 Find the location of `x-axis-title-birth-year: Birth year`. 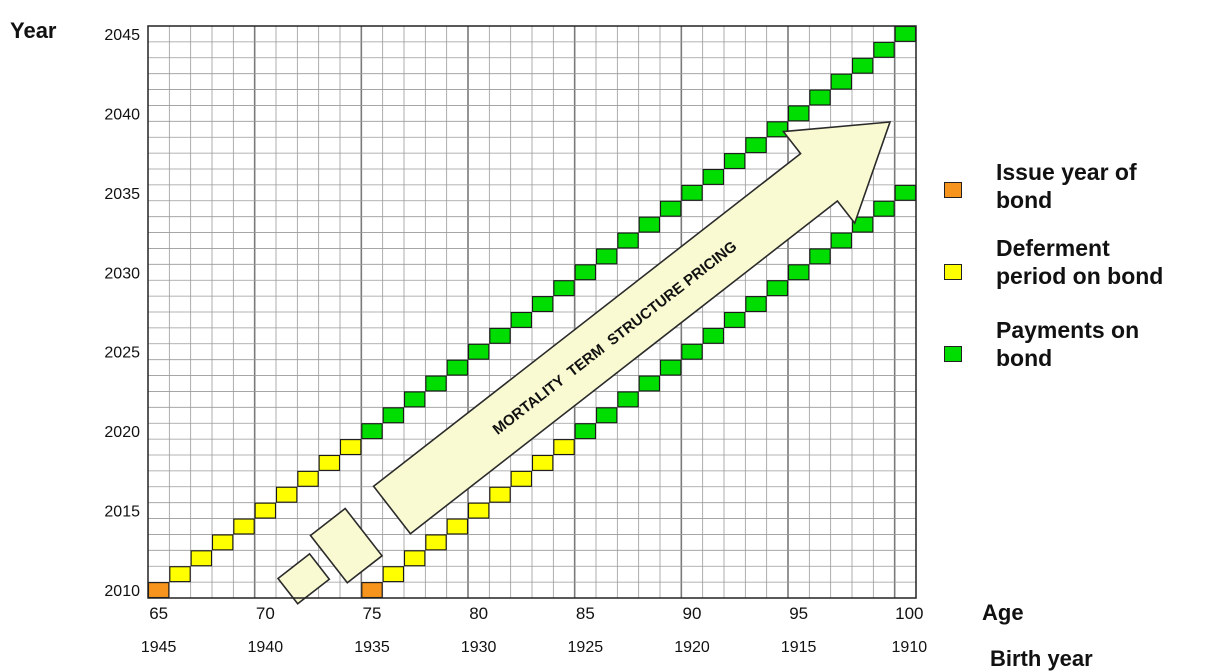

x-axis-title-birth-year: Birth year is located at coordinates (1041, 658).